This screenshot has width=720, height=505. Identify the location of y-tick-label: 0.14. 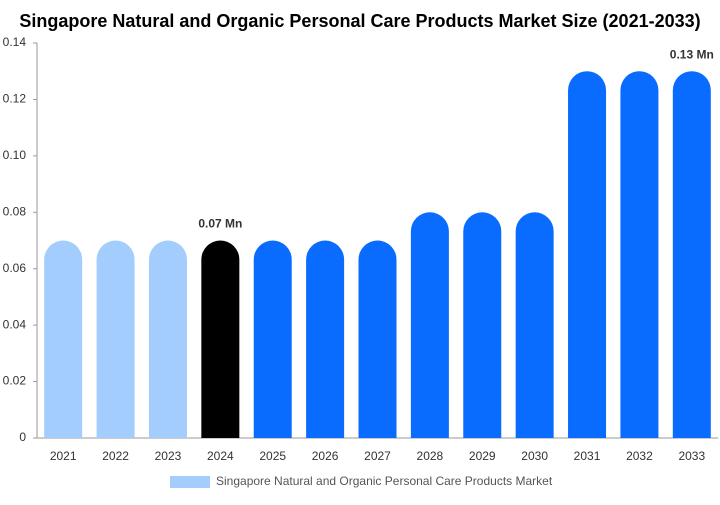
(15, 42).